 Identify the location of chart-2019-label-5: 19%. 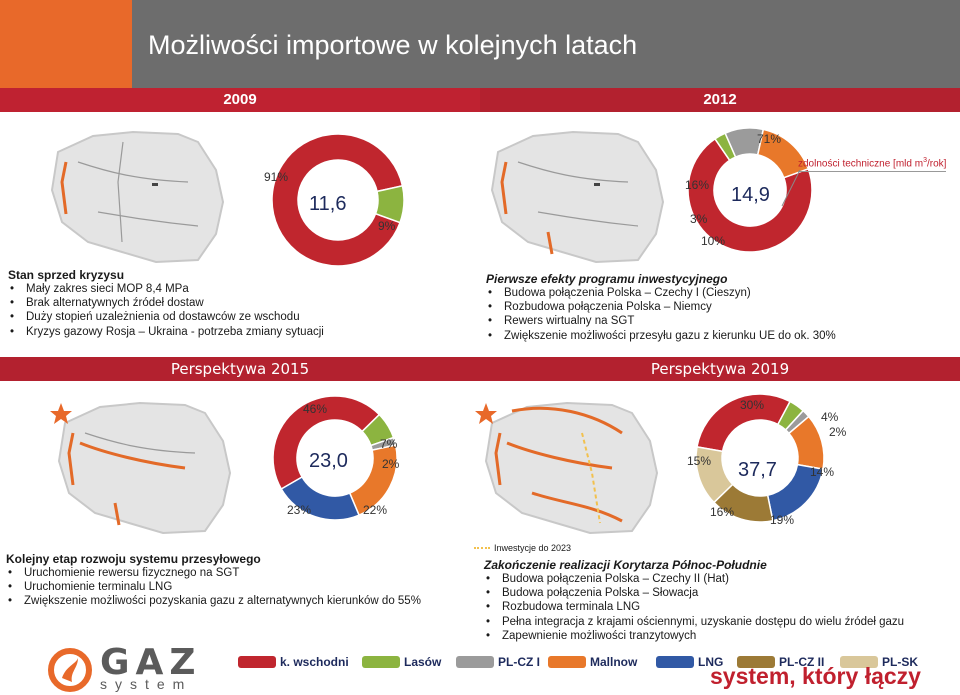
(782, 520).